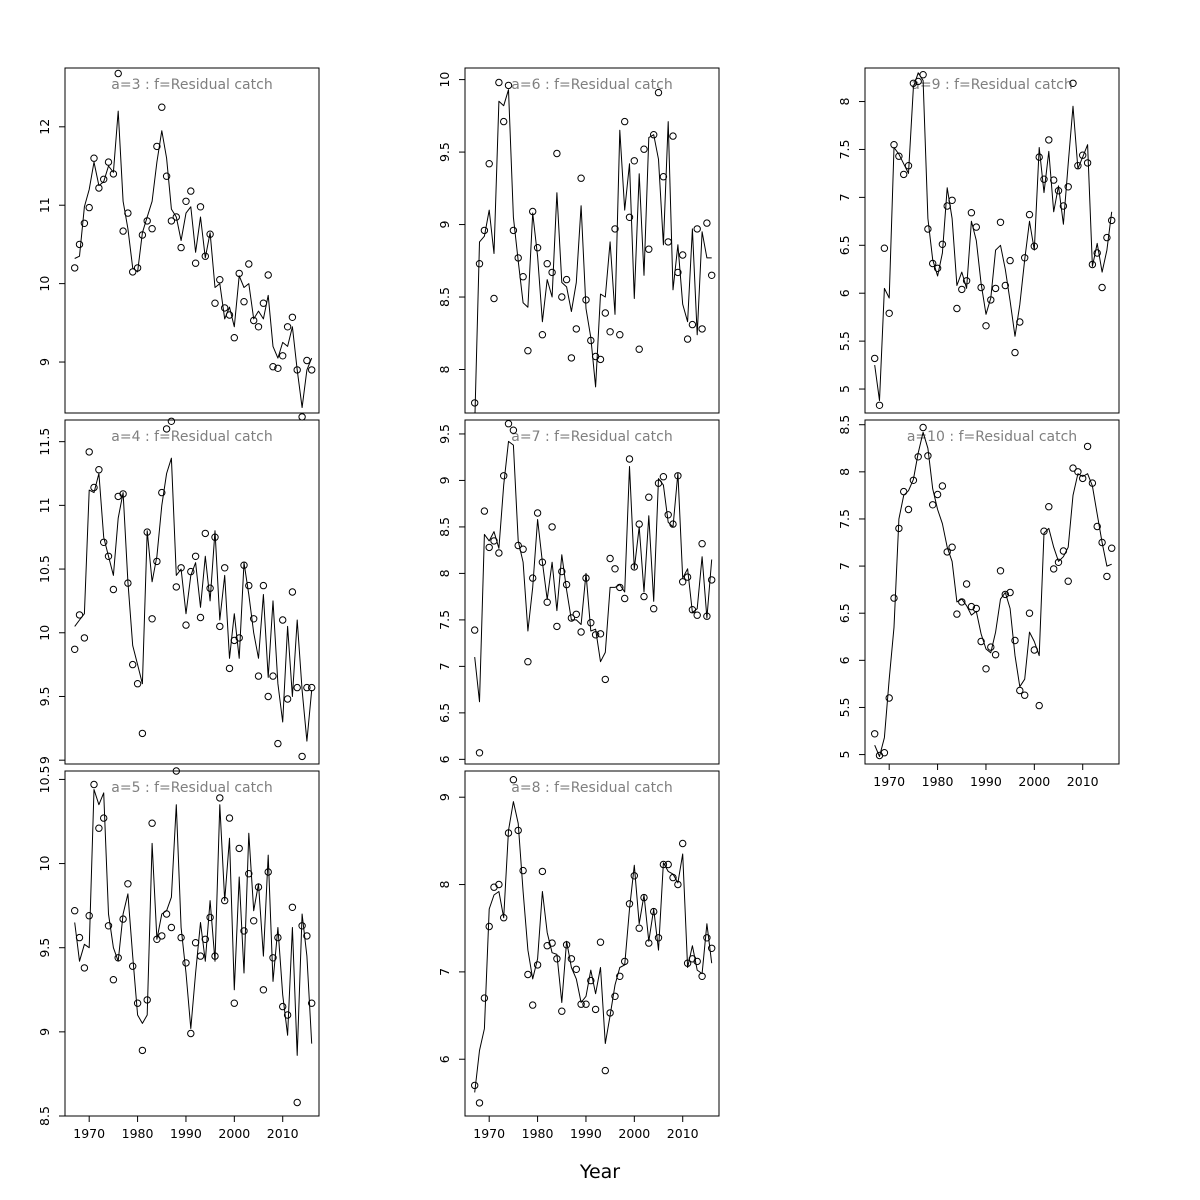  Describe the element at coordinates (191, 85) in the screenshot. I see `panel-title: a=3 : f=Residual catch` at that location.